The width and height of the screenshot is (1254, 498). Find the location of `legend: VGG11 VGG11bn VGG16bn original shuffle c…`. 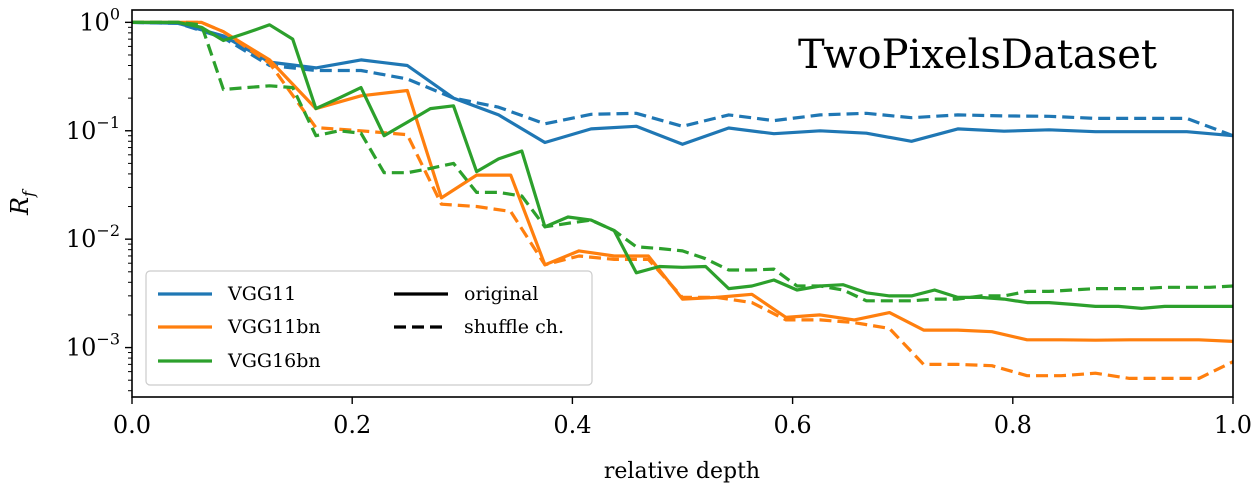

legend: VGG11 VGG11bn VGG16bn original shuffle c… is located at coordinates (369, 328).